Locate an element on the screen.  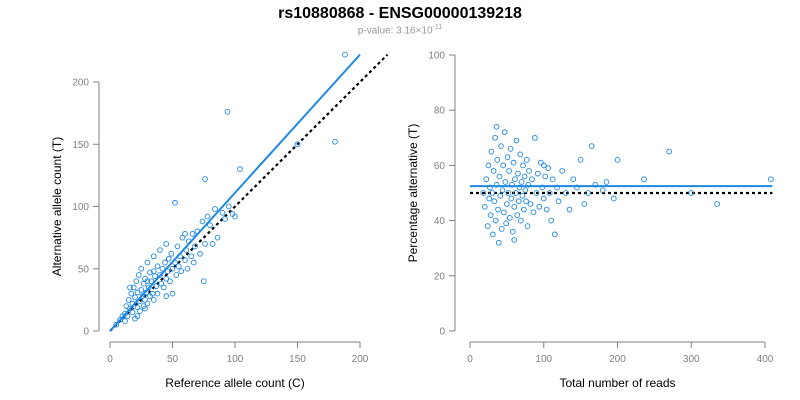
y-tick-label: 0 is located at coordinates (86, 332).